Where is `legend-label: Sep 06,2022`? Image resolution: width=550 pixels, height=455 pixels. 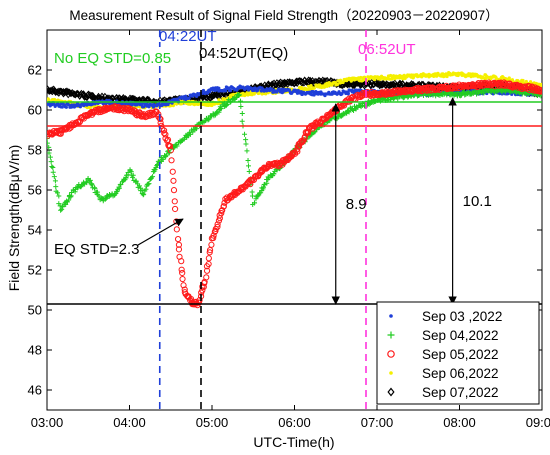
legend-label: Sep 06,2022 is located at coordinates (460, 373).